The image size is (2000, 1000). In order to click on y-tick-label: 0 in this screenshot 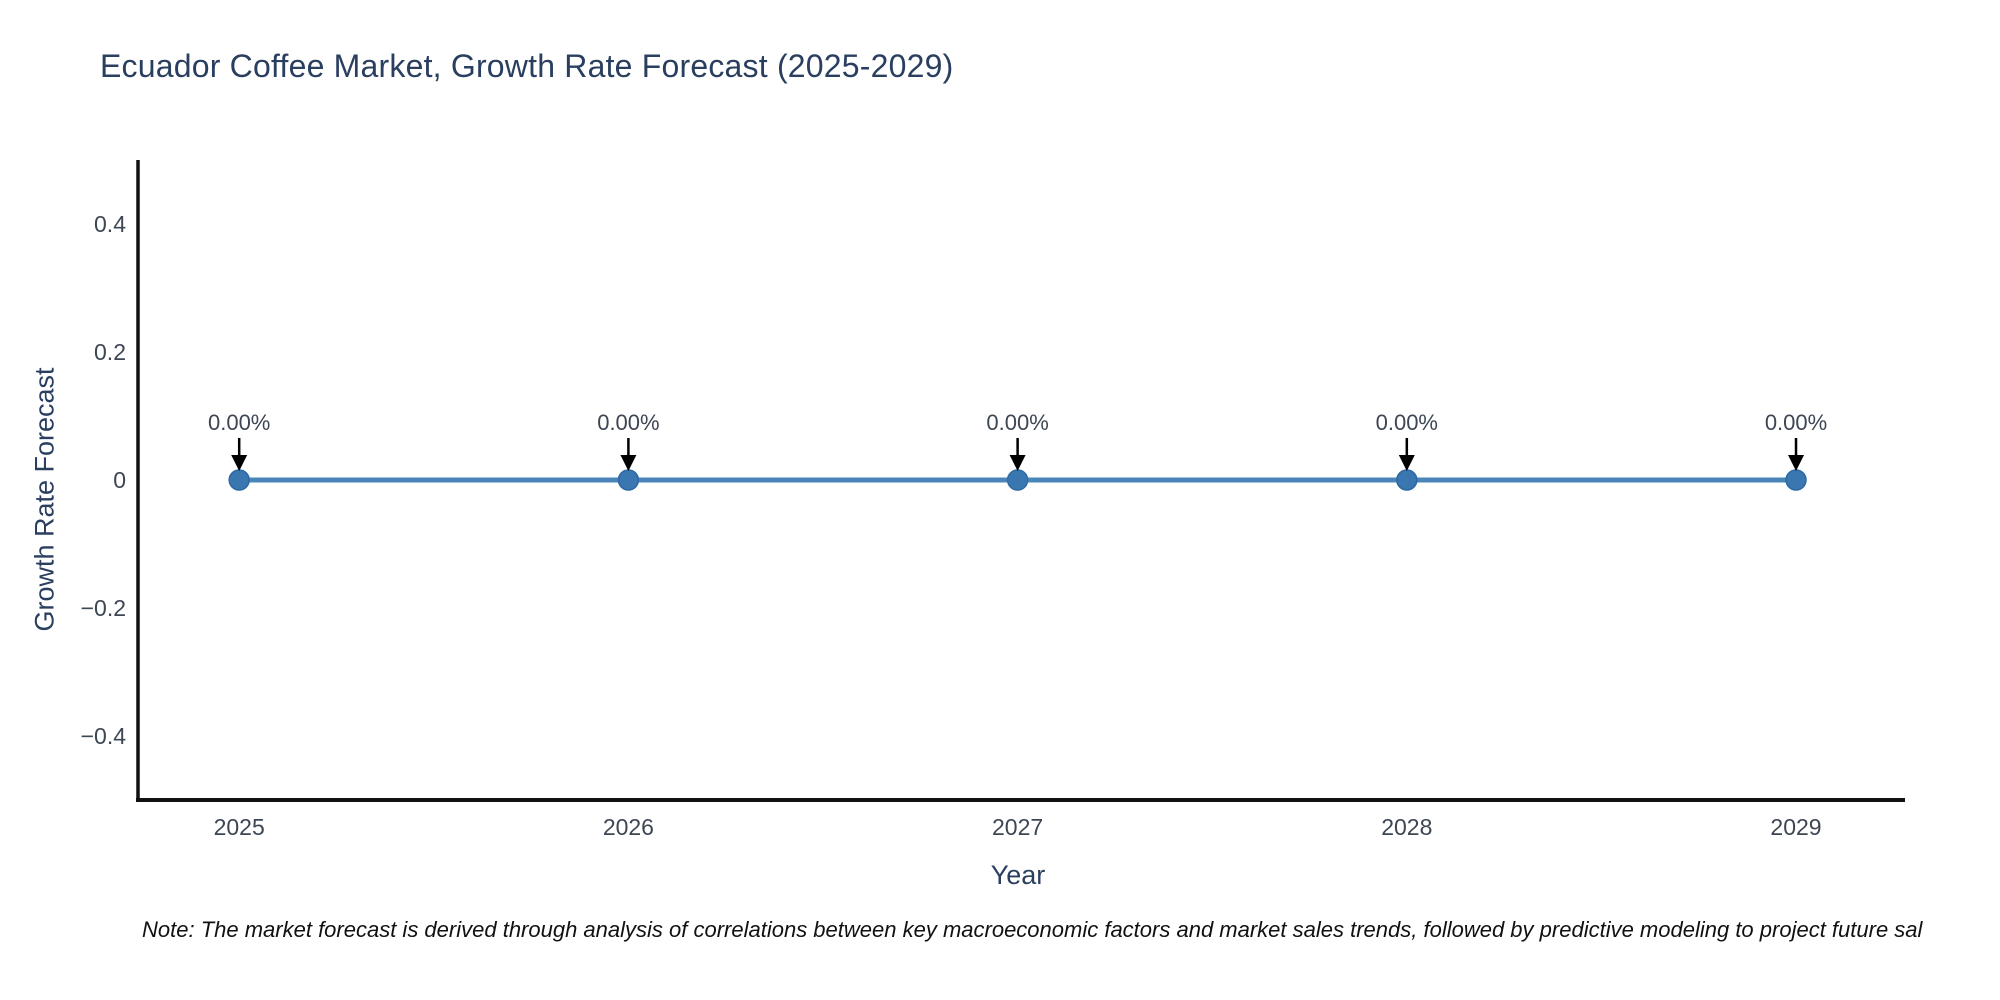, I will do `click(119, 480)`.